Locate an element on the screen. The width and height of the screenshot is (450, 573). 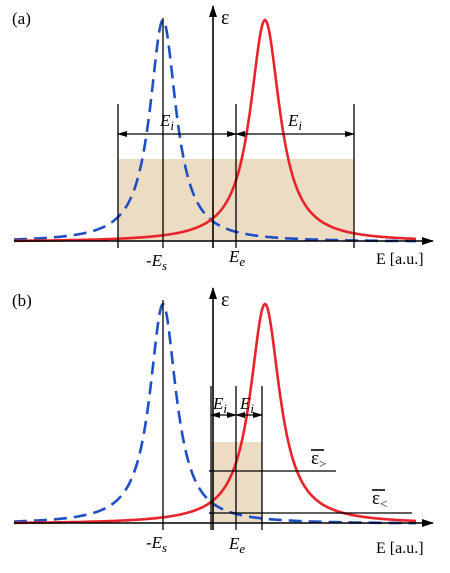
panel-b-axis-caption: E [a.u.] is located at coordinates (400, 548).